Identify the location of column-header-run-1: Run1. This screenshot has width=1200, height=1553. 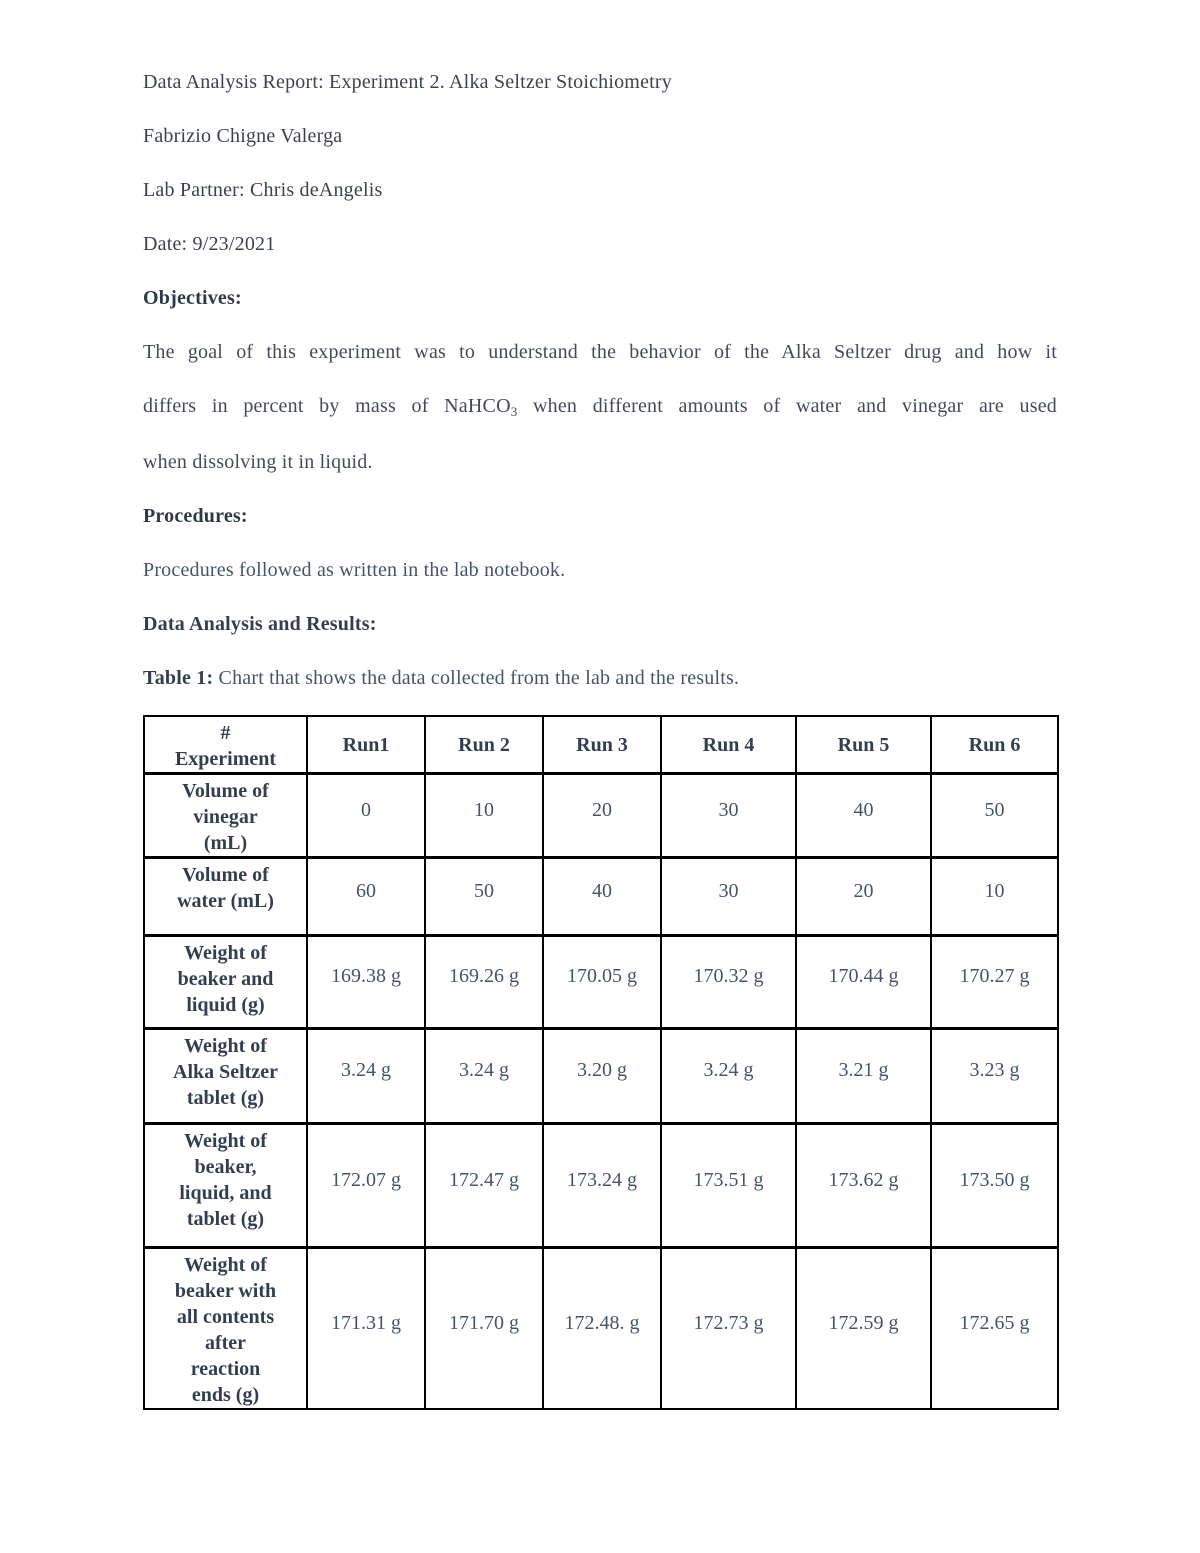
(366, 745).